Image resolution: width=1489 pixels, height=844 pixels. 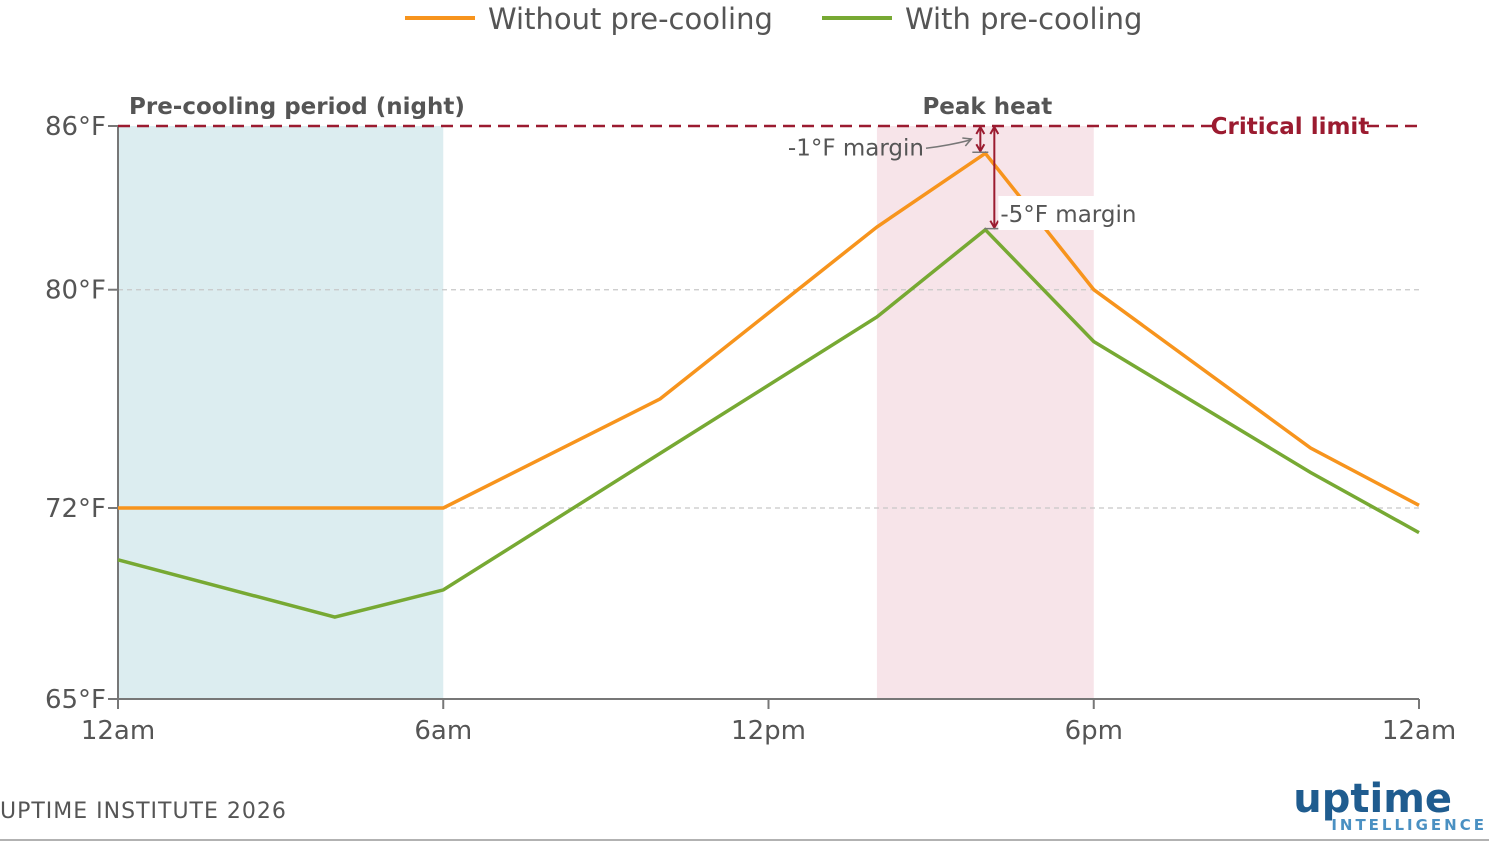 I want to click on y-tick-label-1: 72°F, so click(x=75, y=509).